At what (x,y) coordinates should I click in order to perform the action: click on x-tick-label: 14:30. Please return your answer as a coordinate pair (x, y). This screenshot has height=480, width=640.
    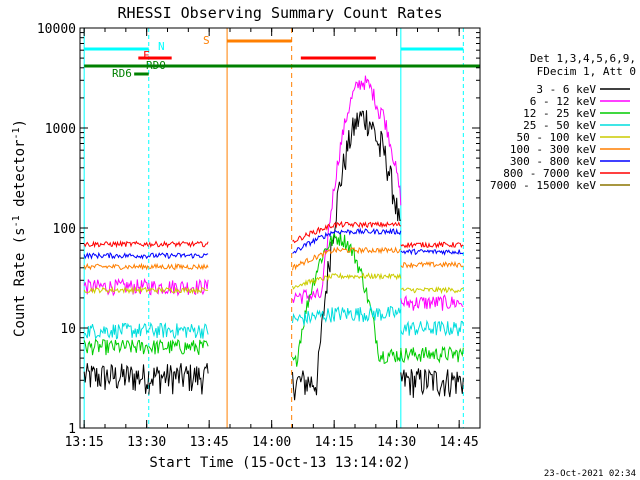
    Looking at the image, I should click on (396, 442).